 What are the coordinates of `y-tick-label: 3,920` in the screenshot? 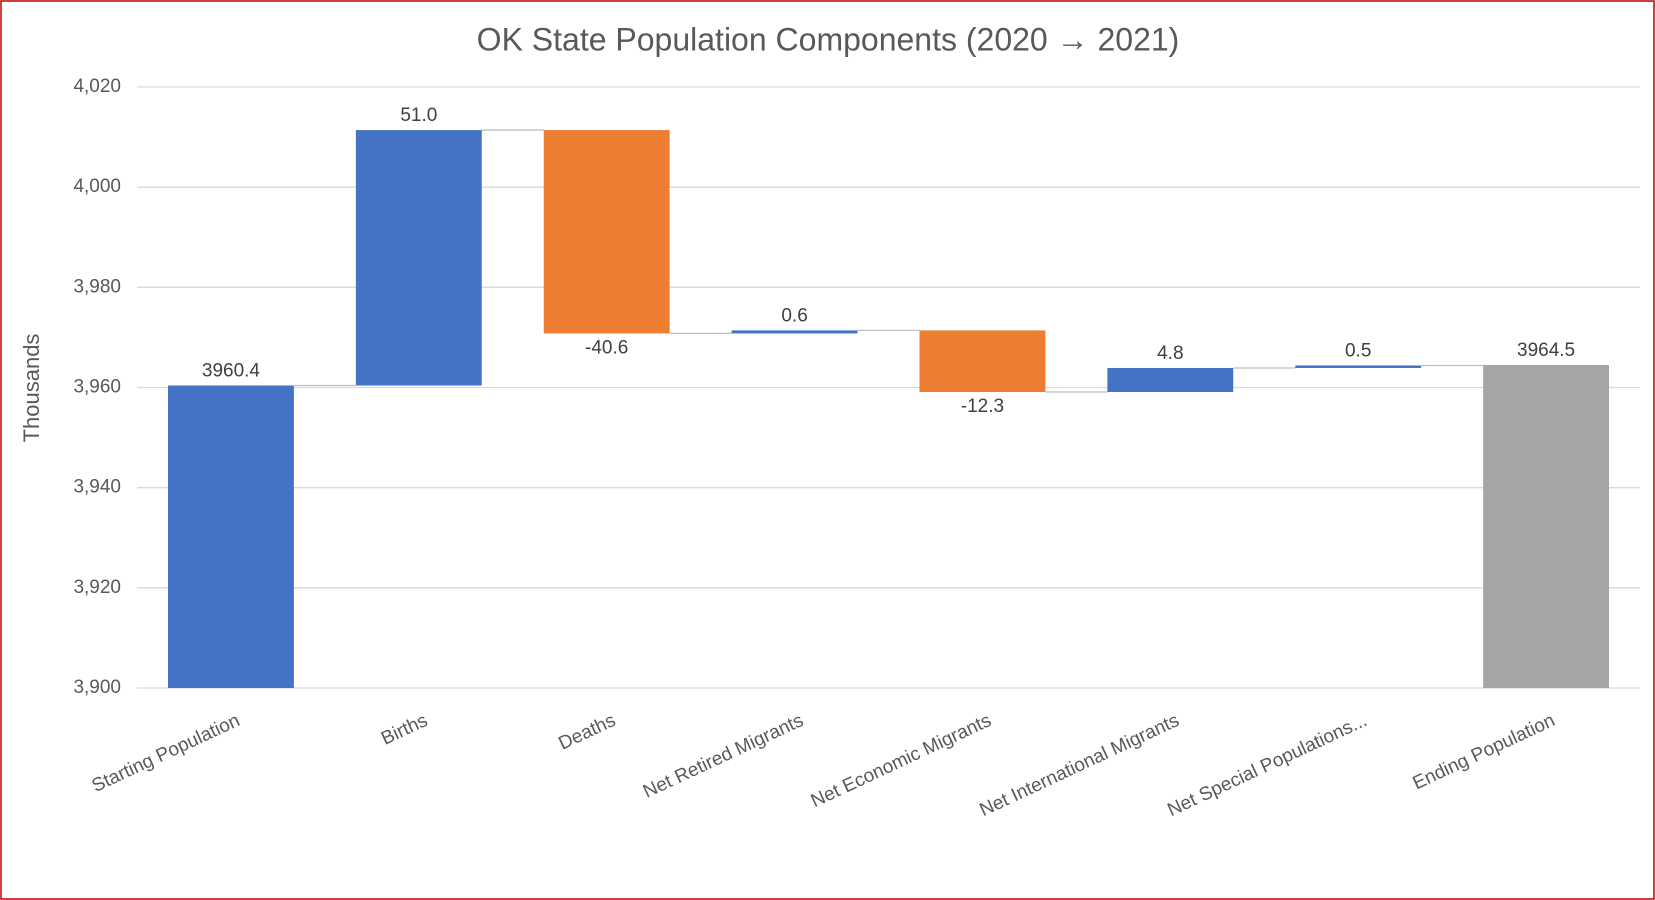 It's located at (97, 587).